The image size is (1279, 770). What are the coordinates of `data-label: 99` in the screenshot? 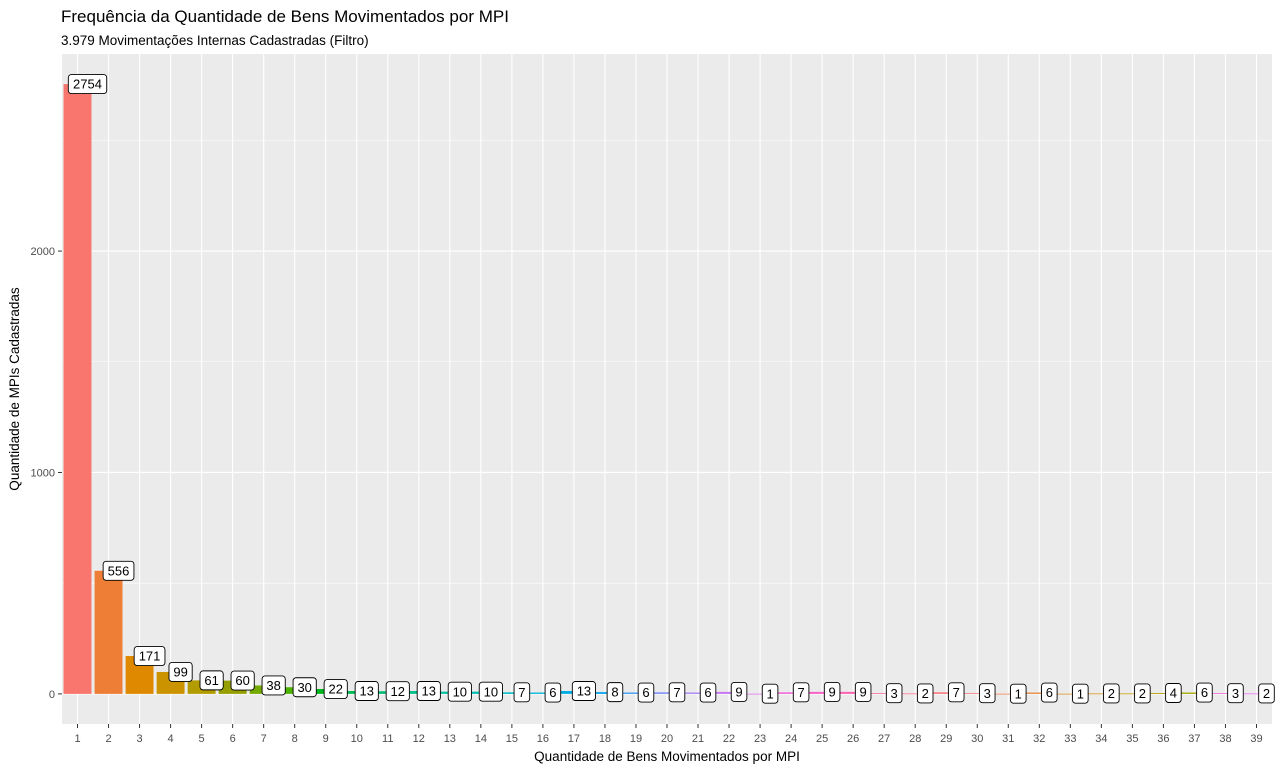 It's located at (180, 672).